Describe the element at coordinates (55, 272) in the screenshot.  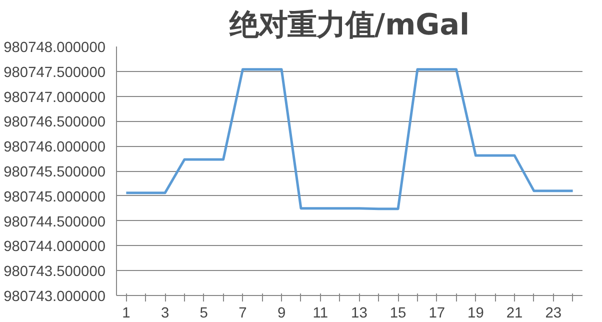
I see `y-tick-label: 980743.500000` at that location.